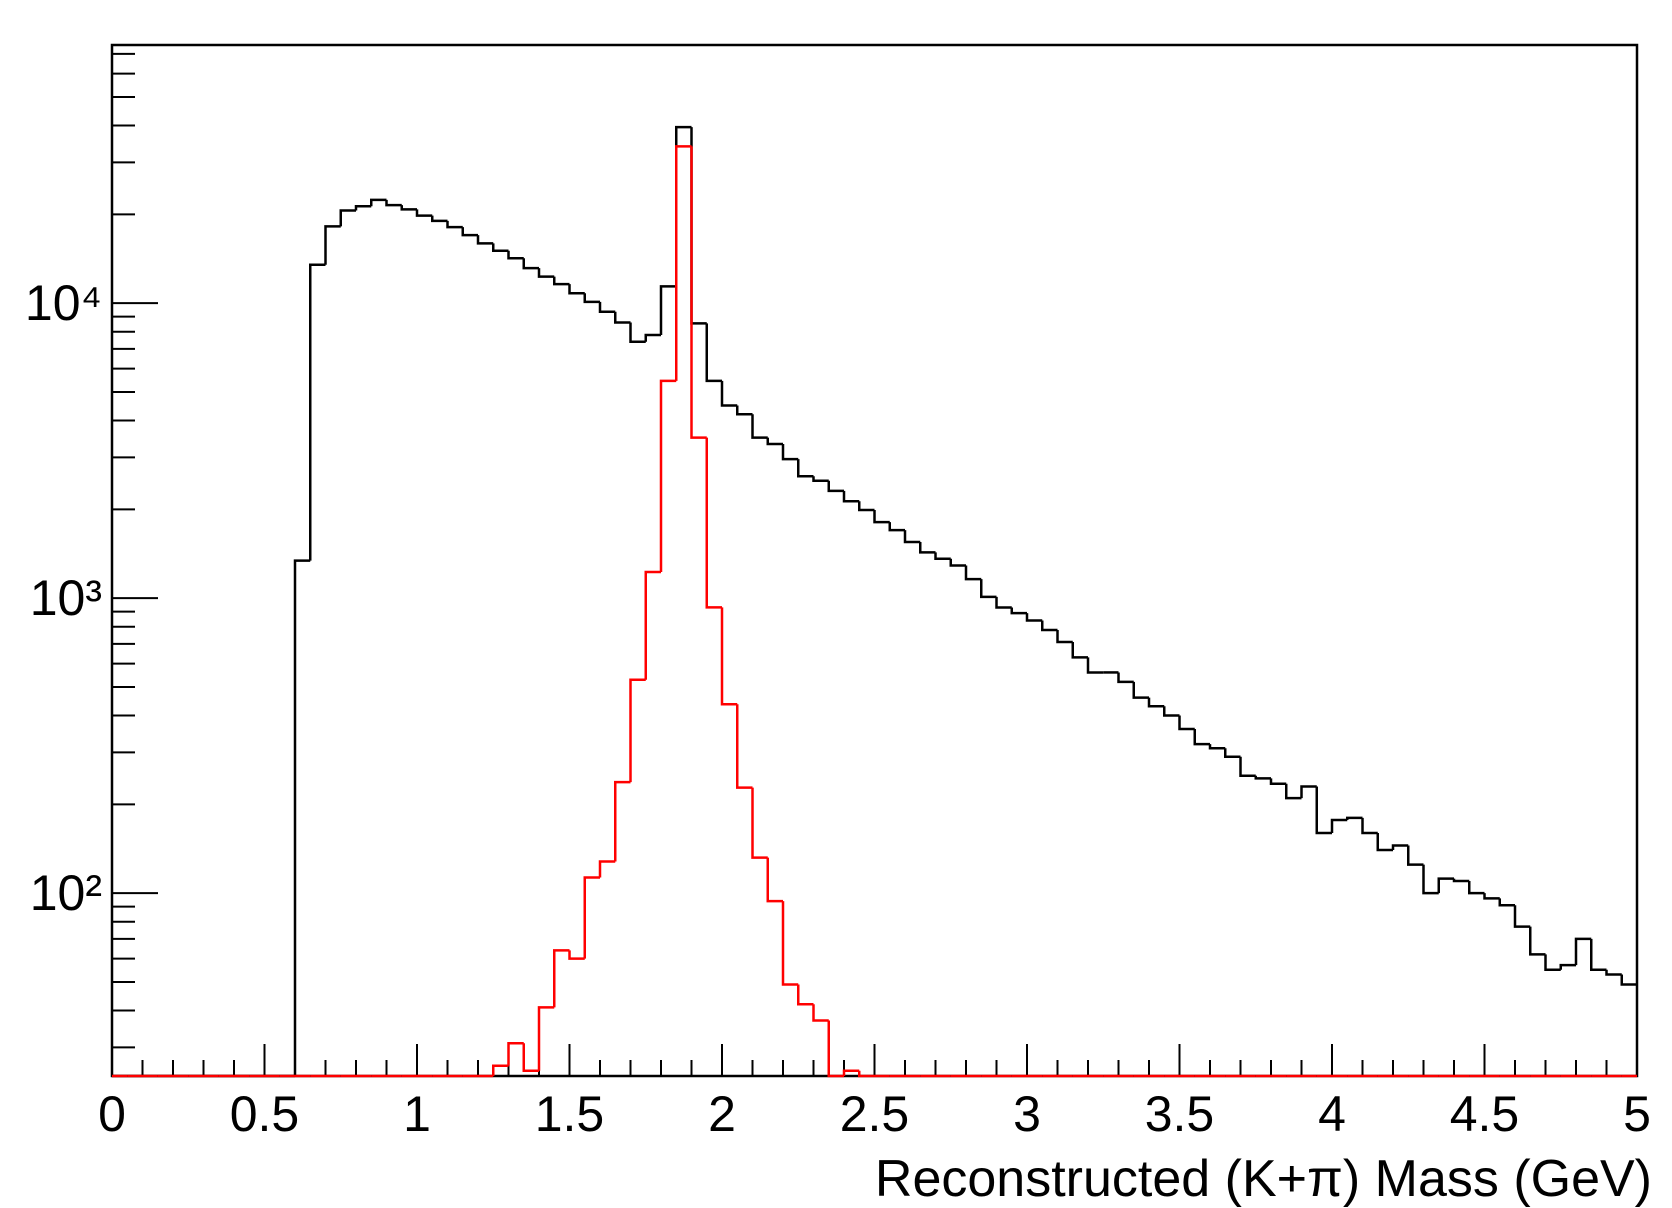 This screenshot has width=1672, height=1208. I want to click on y-tick-label: 10³, so click(66, 598).